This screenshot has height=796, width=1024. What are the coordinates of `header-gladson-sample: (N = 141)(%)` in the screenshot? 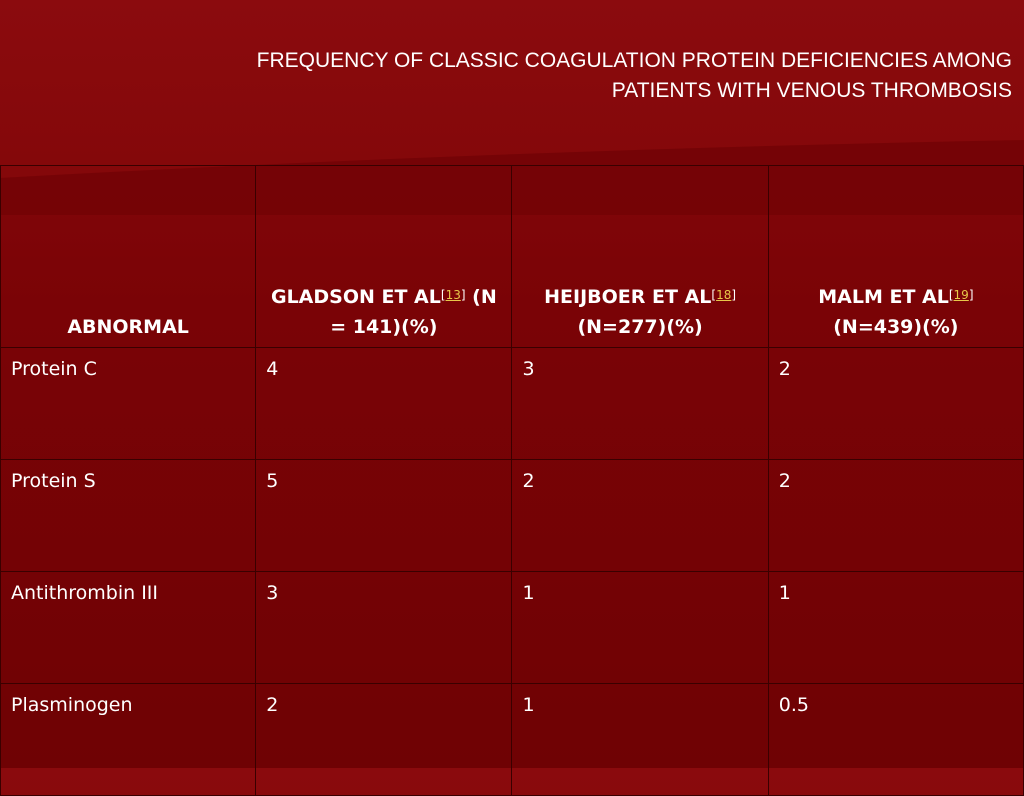 It's located at (413, 312).